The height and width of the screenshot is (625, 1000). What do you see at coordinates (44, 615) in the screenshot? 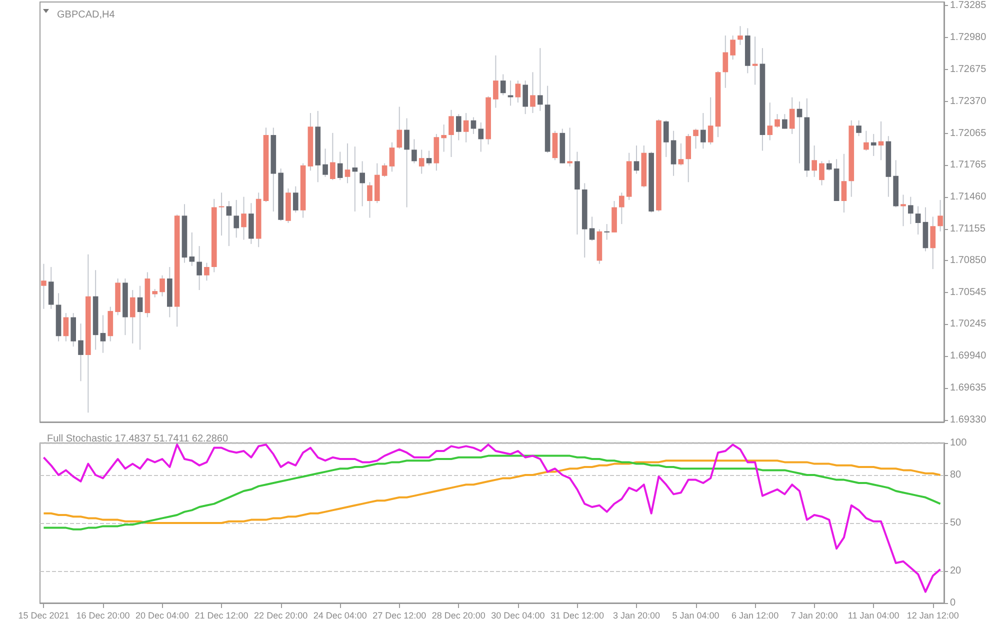
I see `x-tick-label: 15 Dec 2021` at bounding box center [44, 615].